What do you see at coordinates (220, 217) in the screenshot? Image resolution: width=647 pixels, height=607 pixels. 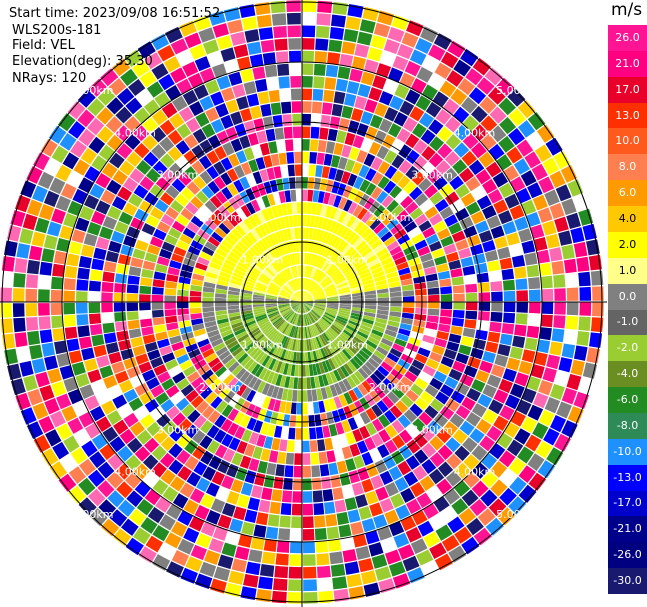 I see `range-label: 2.00km` at bounding box center [220, 217].